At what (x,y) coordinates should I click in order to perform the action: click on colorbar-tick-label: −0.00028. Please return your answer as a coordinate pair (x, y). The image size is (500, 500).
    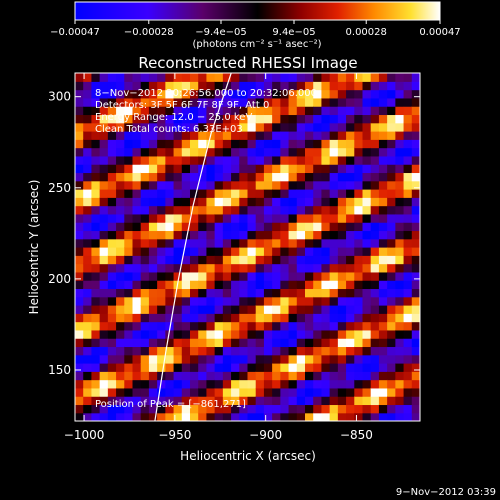
    Looking at the image, I should click on (149, 32).